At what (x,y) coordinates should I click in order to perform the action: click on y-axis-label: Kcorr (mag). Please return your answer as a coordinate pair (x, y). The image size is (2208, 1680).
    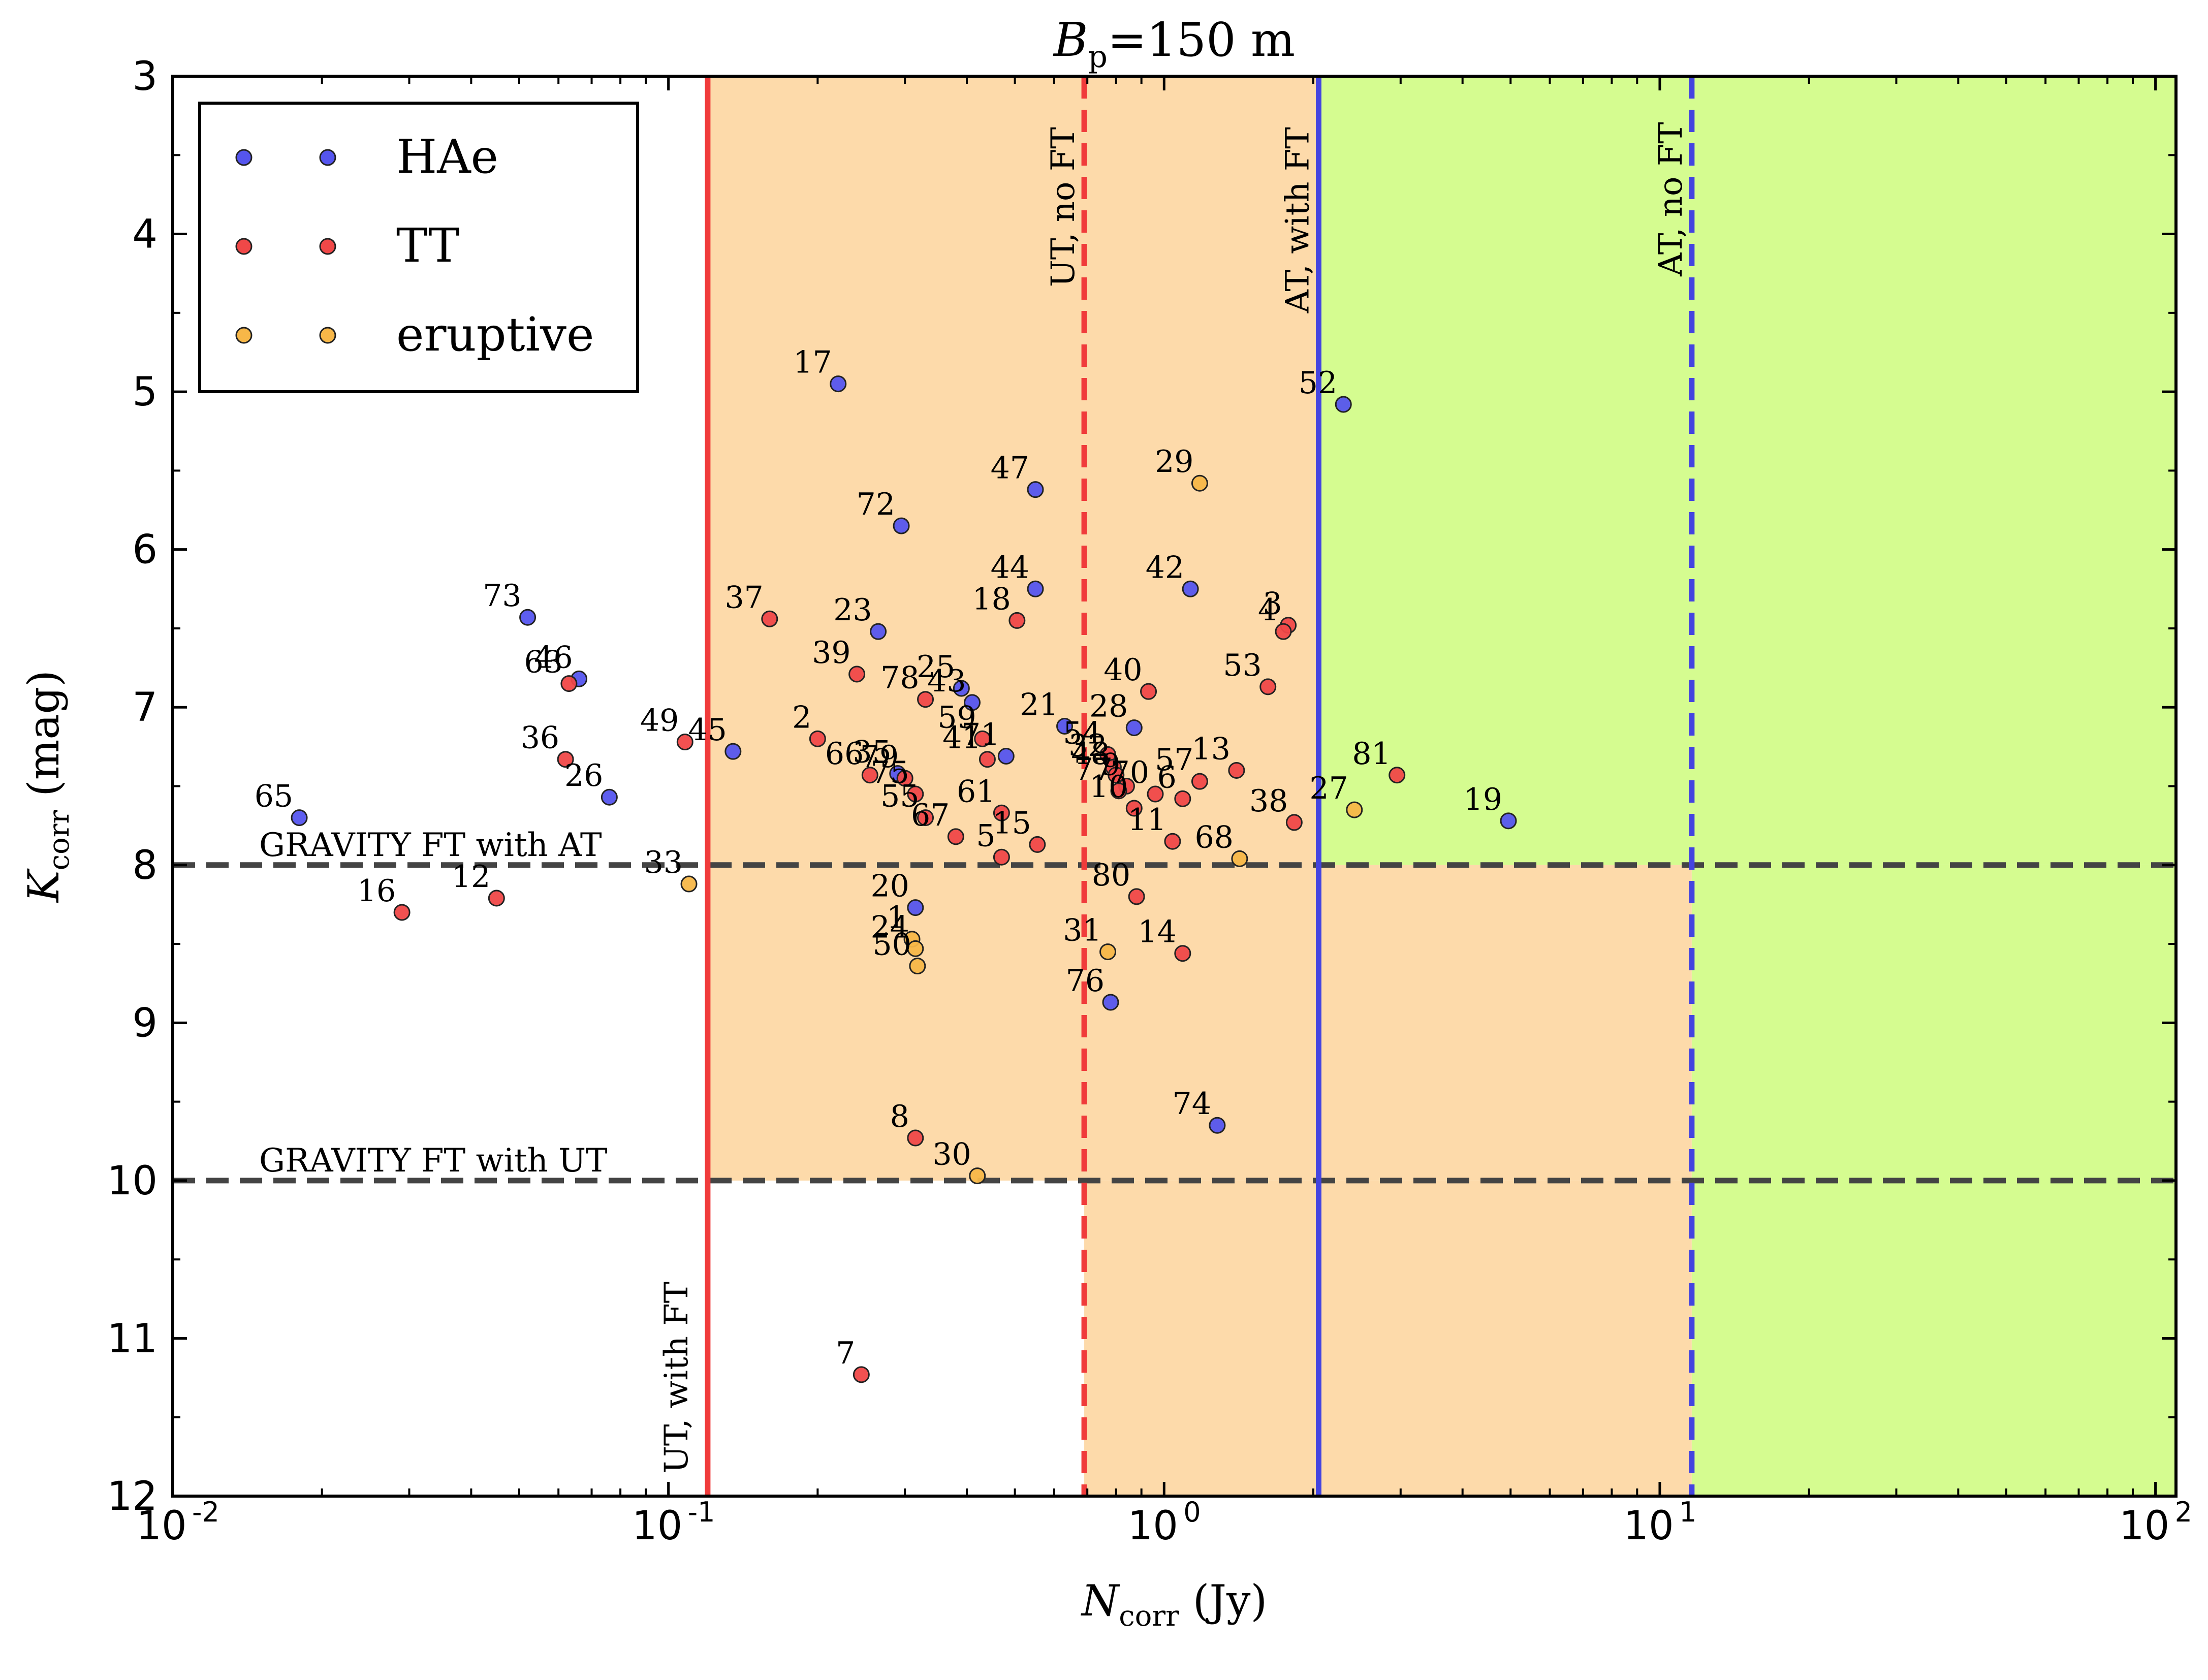
    Looking at the image, I should click on (48, 786).